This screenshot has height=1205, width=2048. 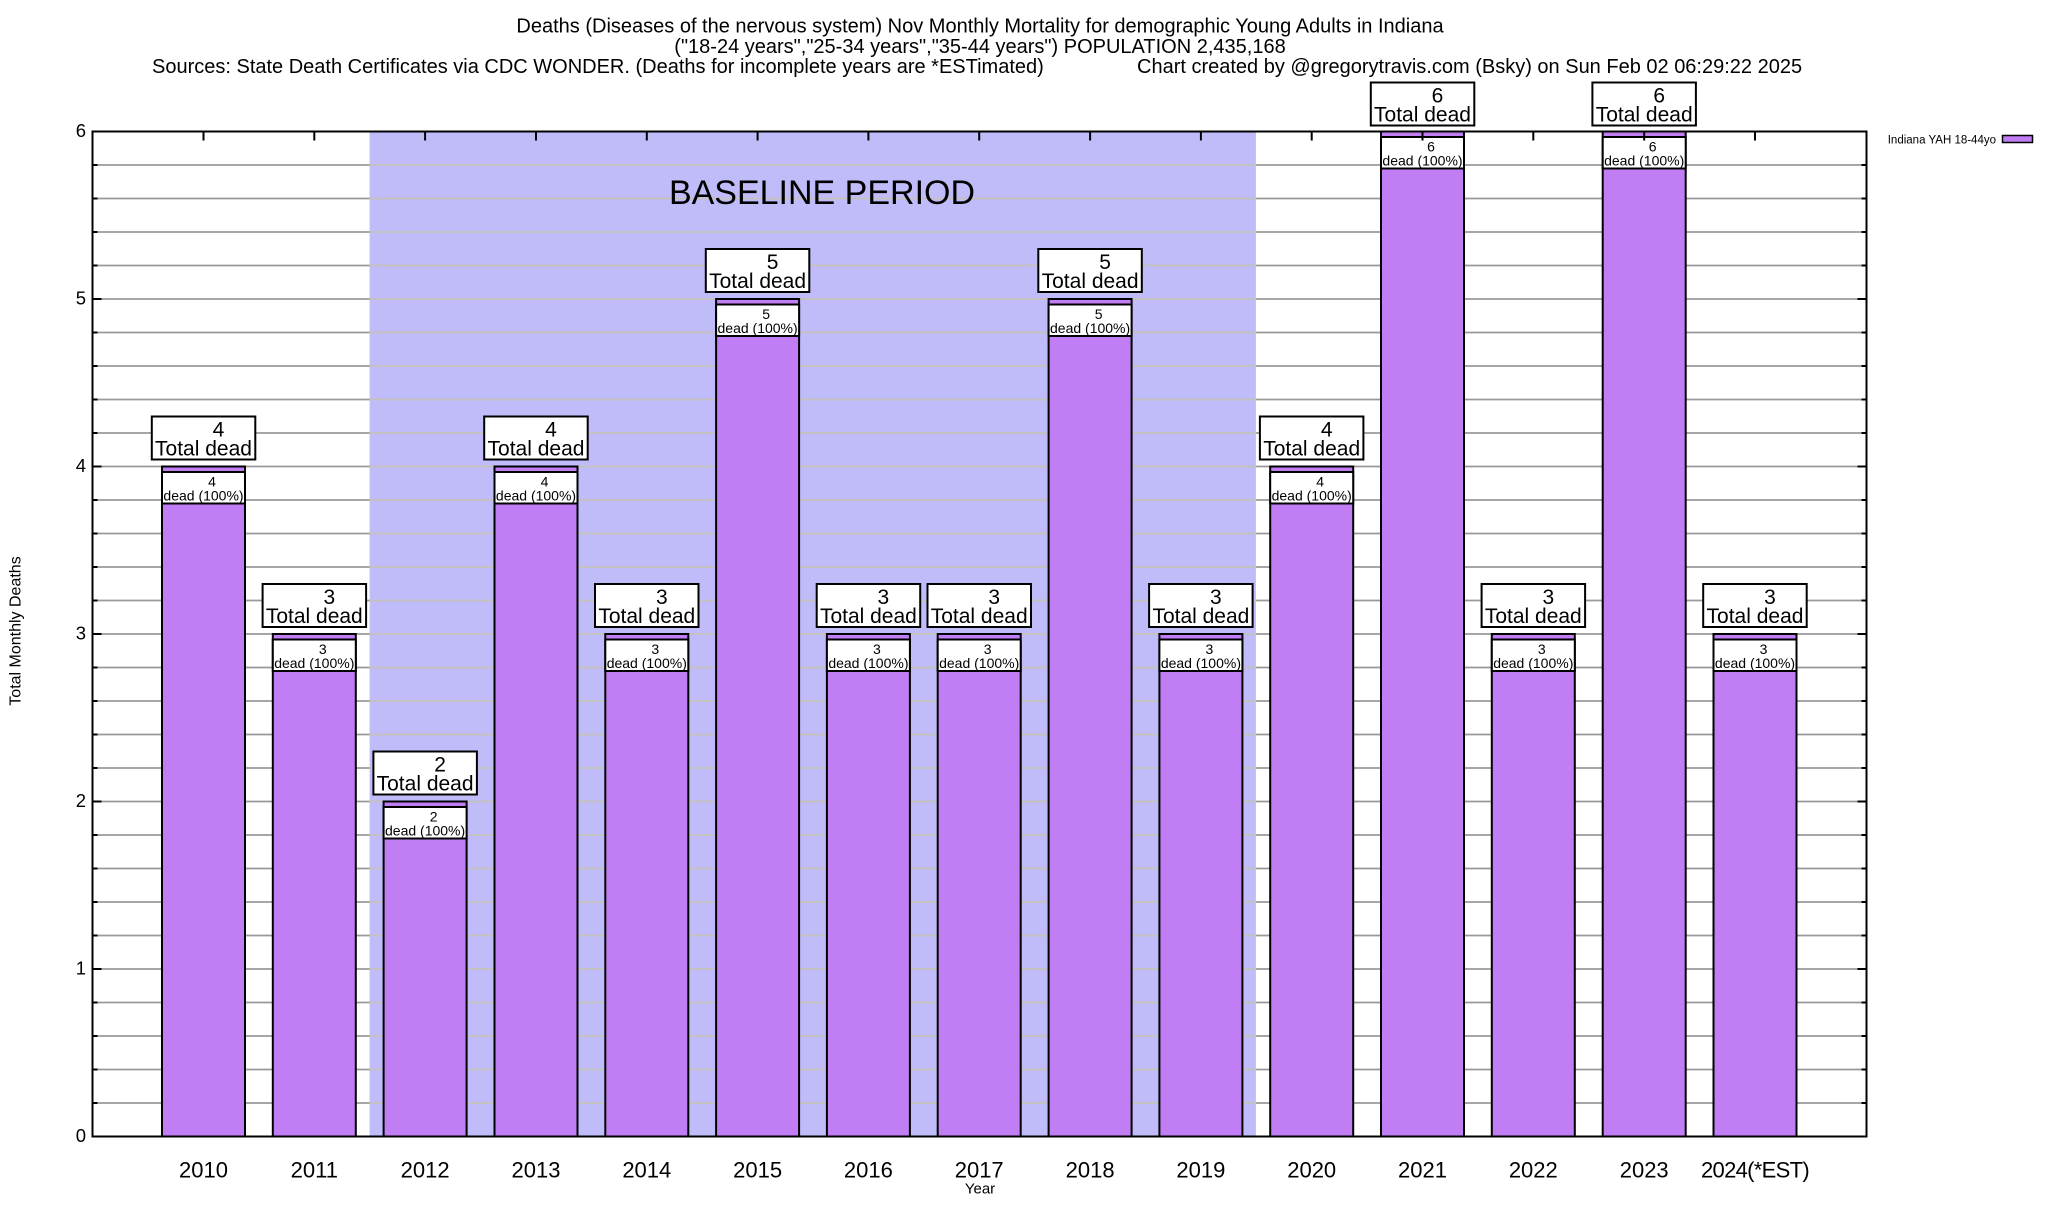 I want to click on svg-text: 2019, so click(x=1200, y=1170).